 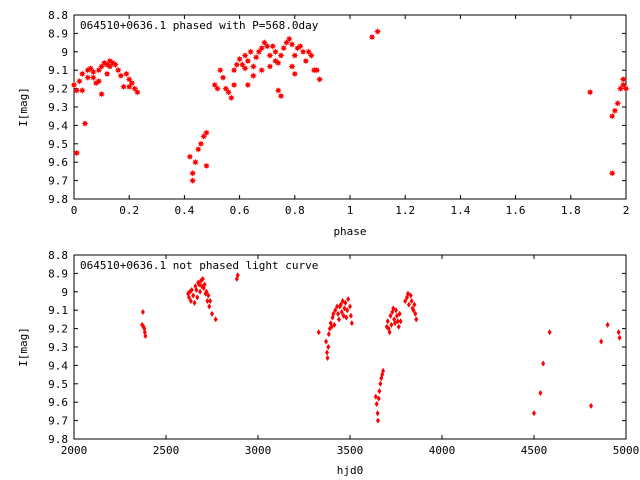 What do you see at coordinates (58, 255) in the screenshot?
I see `y-tick-label: 8.8` at bounding box center [58, 255].